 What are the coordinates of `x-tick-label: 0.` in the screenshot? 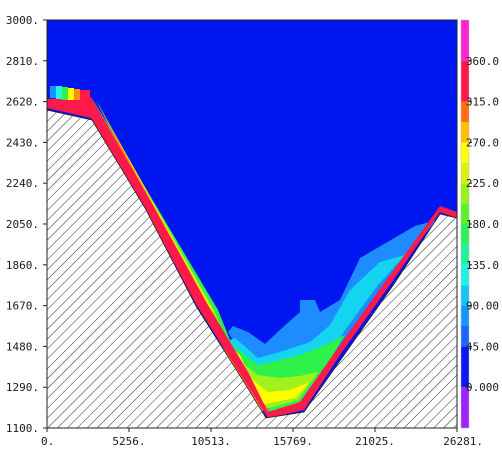 It's located at (47, 441).